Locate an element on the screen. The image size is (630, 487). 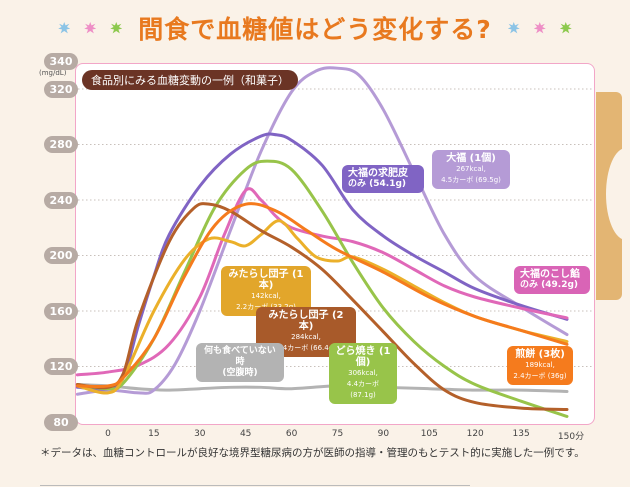
callout-line: 142kcal, is located at coordinates (266, 296).